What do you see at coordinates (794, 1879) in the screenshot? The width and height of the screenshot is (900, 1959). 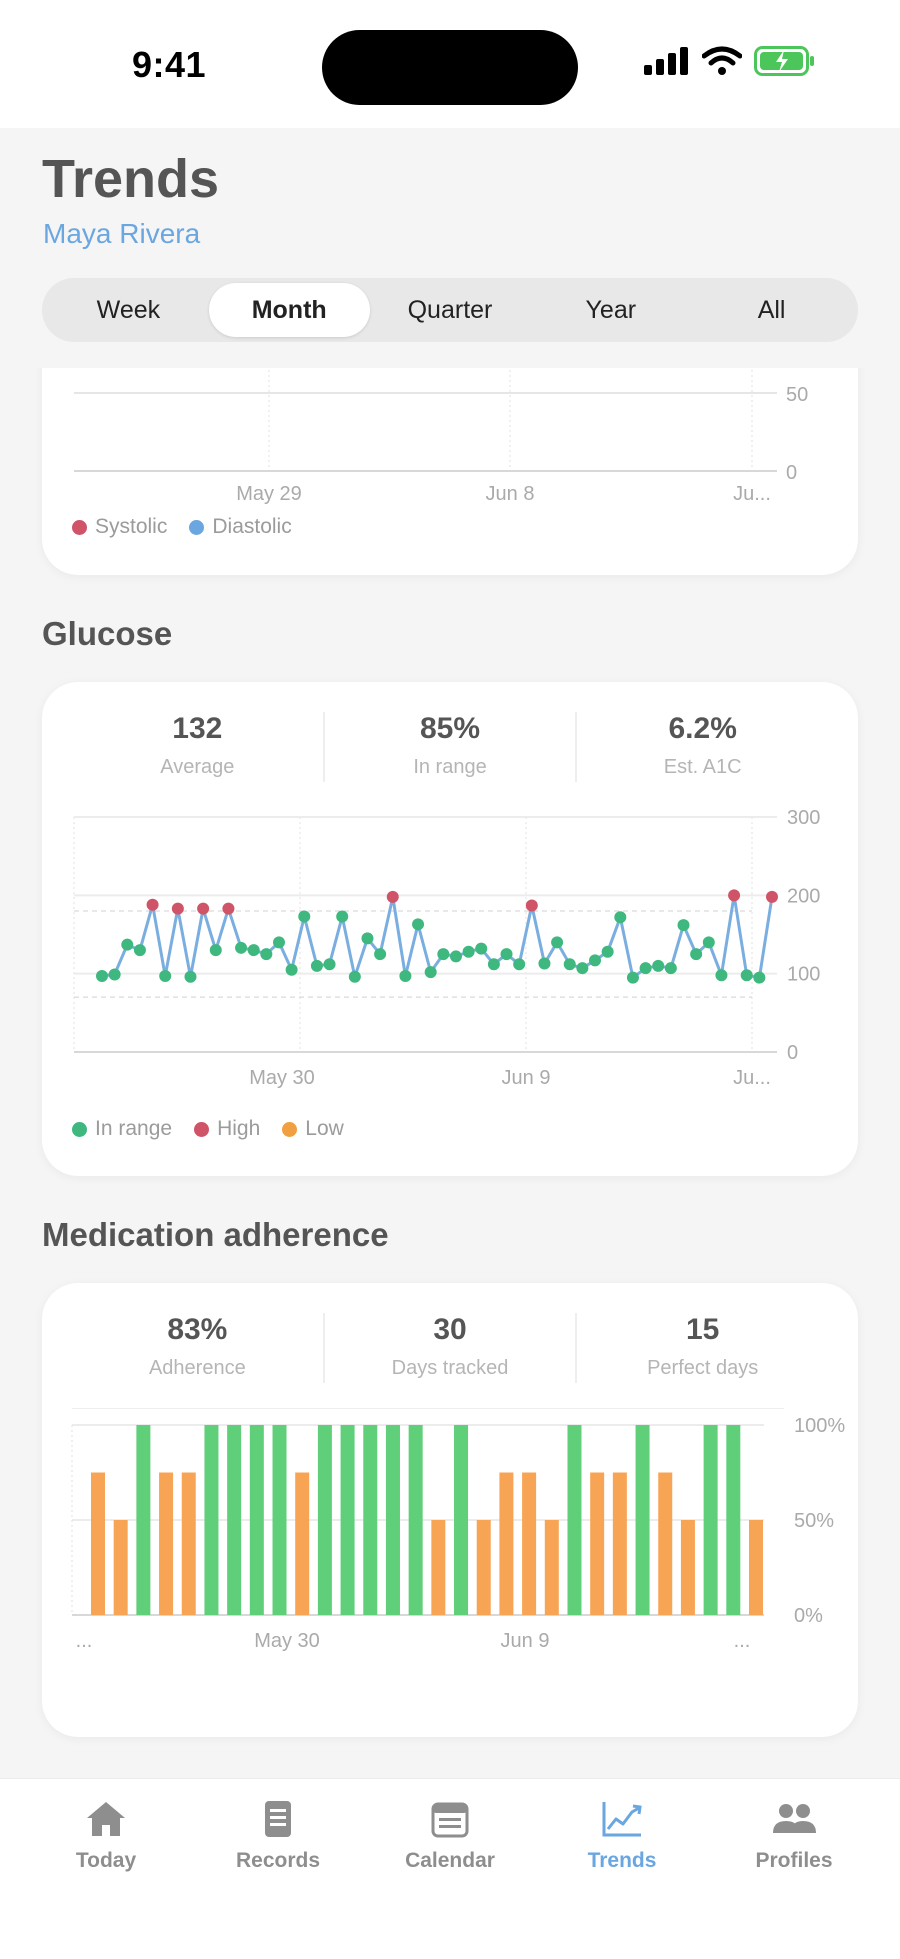 I see `tab-profiles: Profiles` at bounding box center [794, 1879].